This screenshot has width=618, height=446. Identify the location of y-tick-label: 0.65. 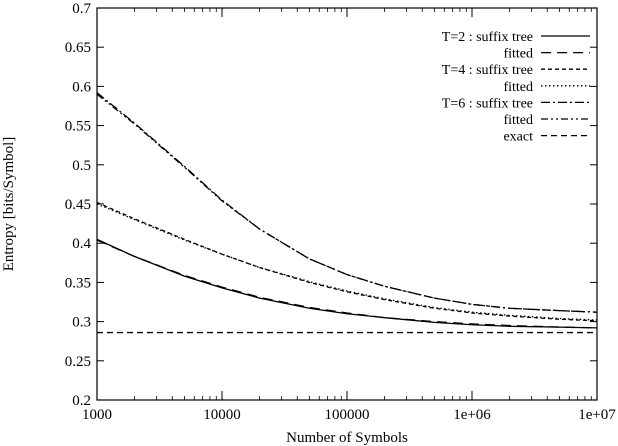
(78, 48).